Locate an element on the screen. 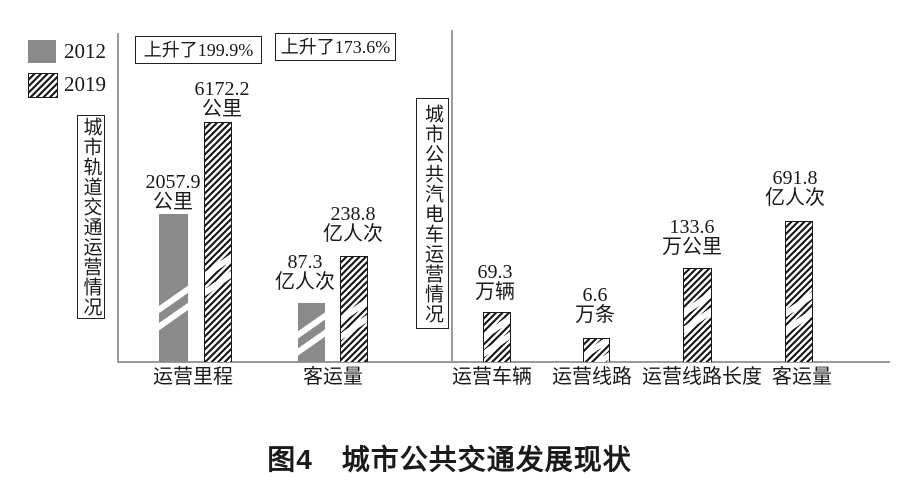 The image size is (899, 493). value-label-rail-mileage-2019: 6172.2 公里 is located at coordinates (222, 99).